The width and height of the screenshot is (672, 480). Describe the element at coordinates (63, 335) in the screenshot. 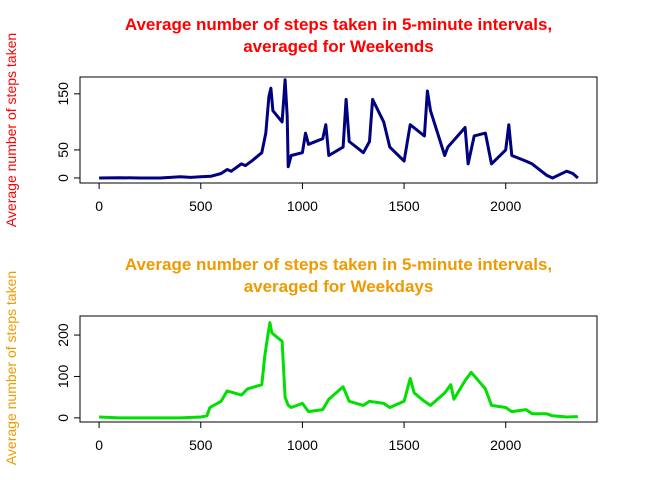

I see `y-tick-label: 200` at that location.